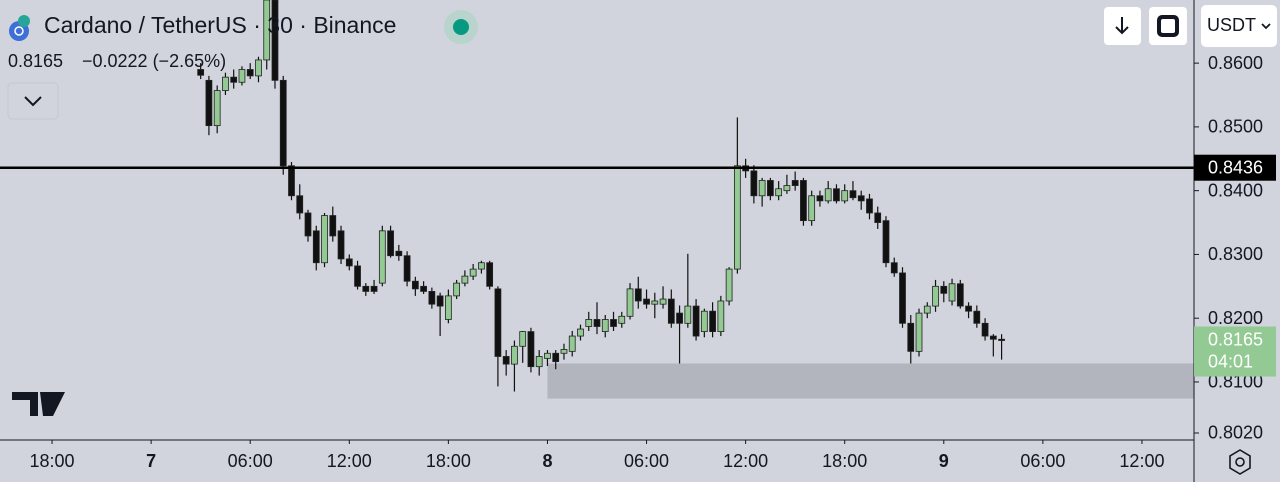 The width and height of the screenshot is (1280, 482). I want to click on currency-button, so click(1239, 26).